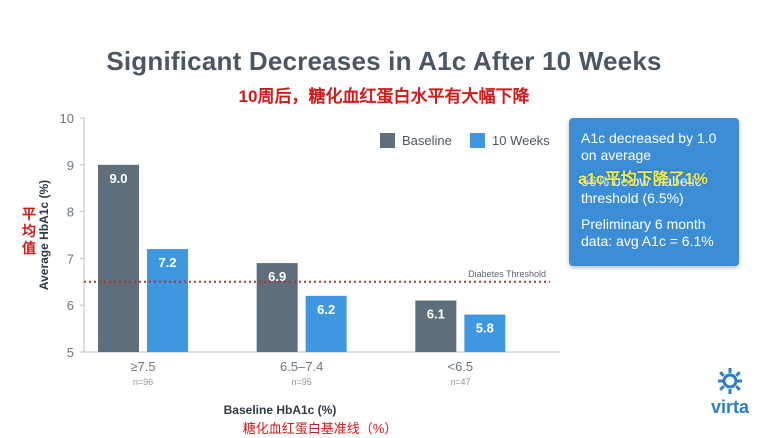 Image resolution: width=768 pixels, height=438 pixels. I want to click on callout-line-3: Preliminary 6 month data: avg A1c = 6.1%, so click(647, 232).